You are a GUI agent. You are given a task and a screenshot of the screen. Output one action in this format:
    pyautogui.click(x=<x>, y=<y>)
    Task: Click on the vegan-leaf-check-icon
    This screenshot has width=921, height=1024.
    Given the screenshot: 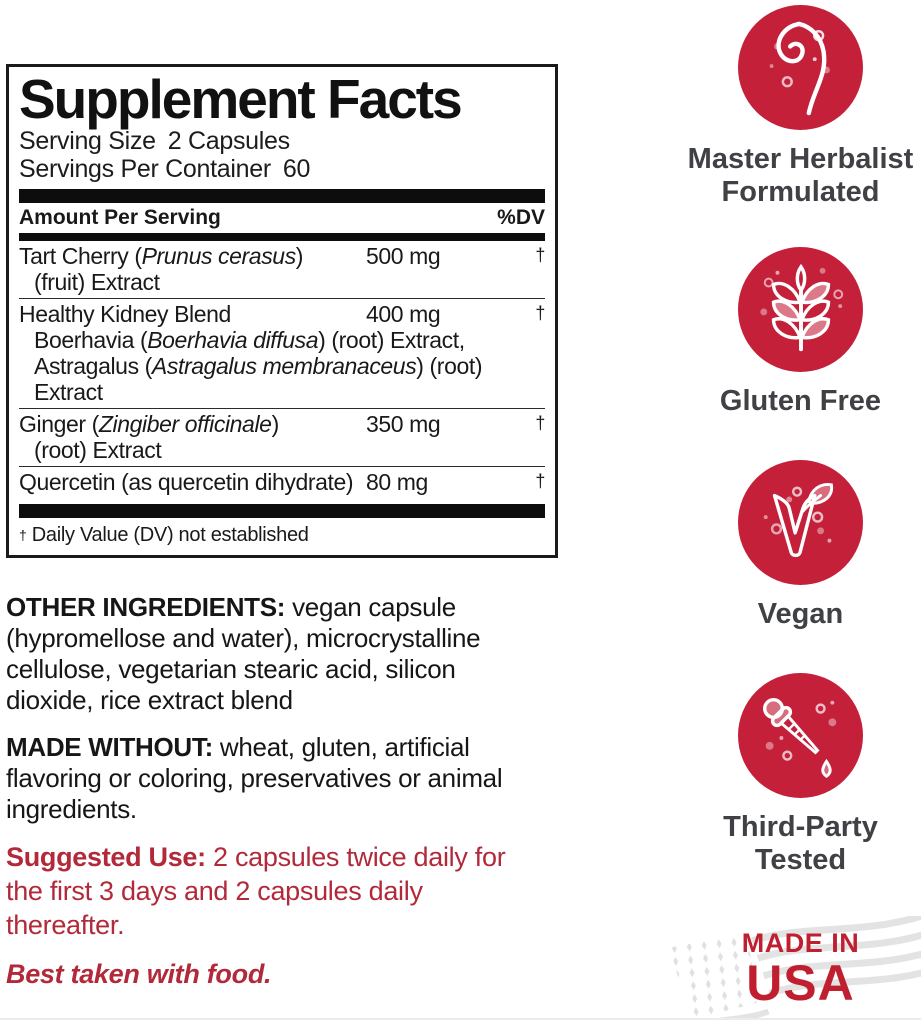 What is the action you would take?
    pyautogui.click(x=798, y=519)
    